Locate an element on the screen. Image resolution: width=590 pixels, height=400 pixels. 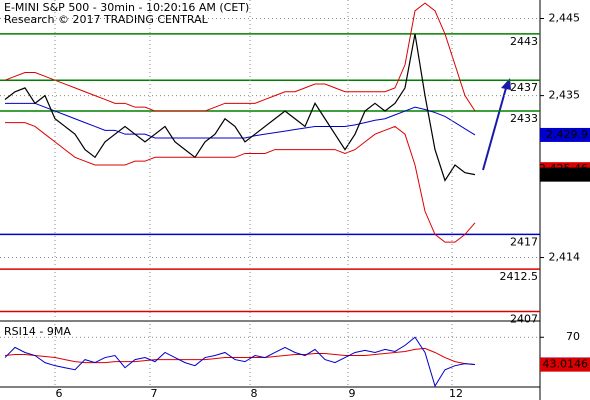
x-tick-label: 12 is located at coordinates (456, 393).